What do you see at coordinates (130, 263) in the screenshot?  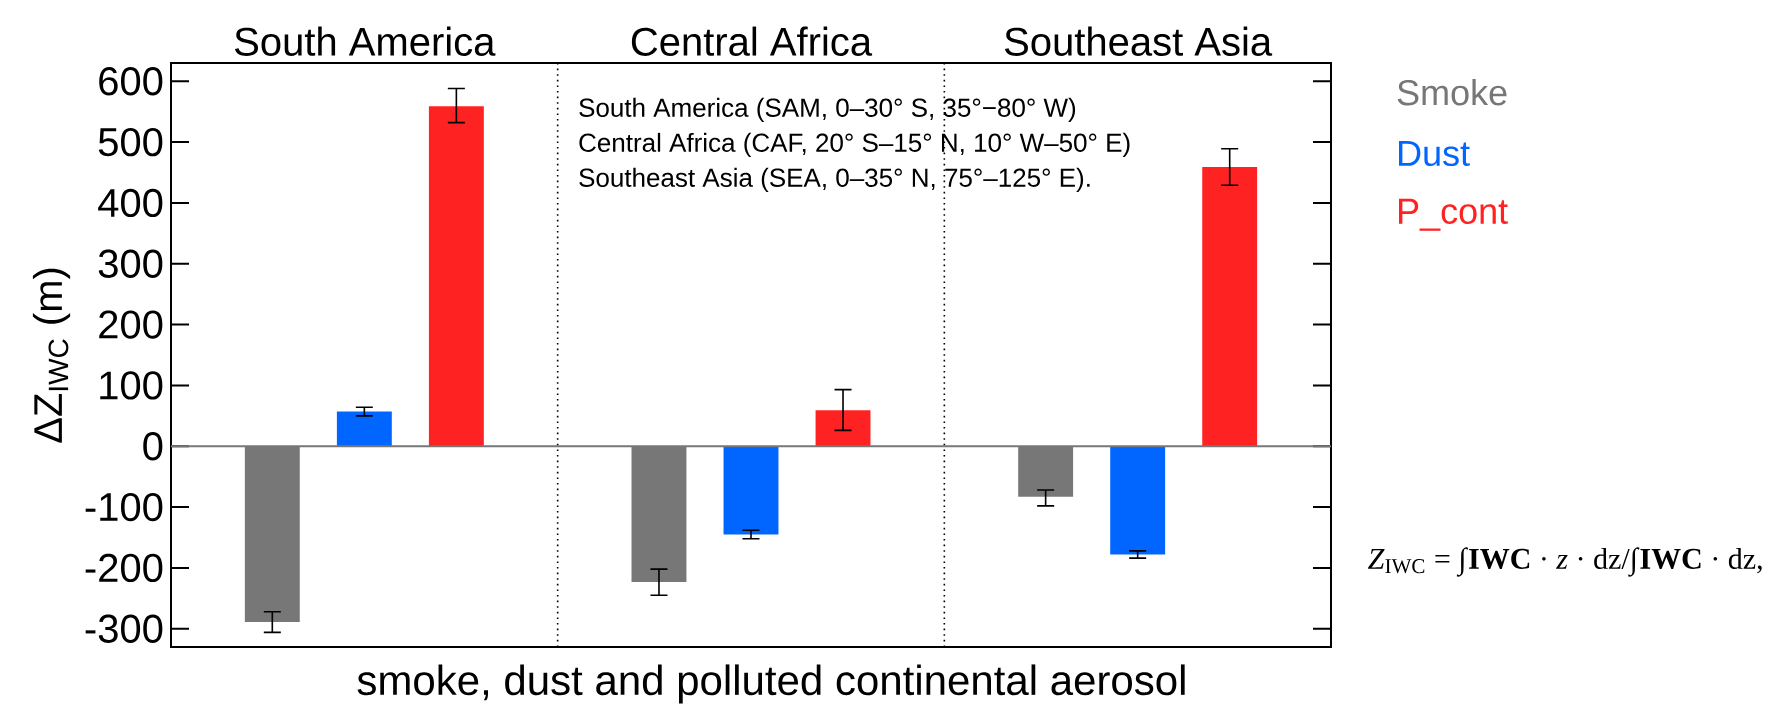 I see `y-tick-label: 300` at bounding box center [130, 263].